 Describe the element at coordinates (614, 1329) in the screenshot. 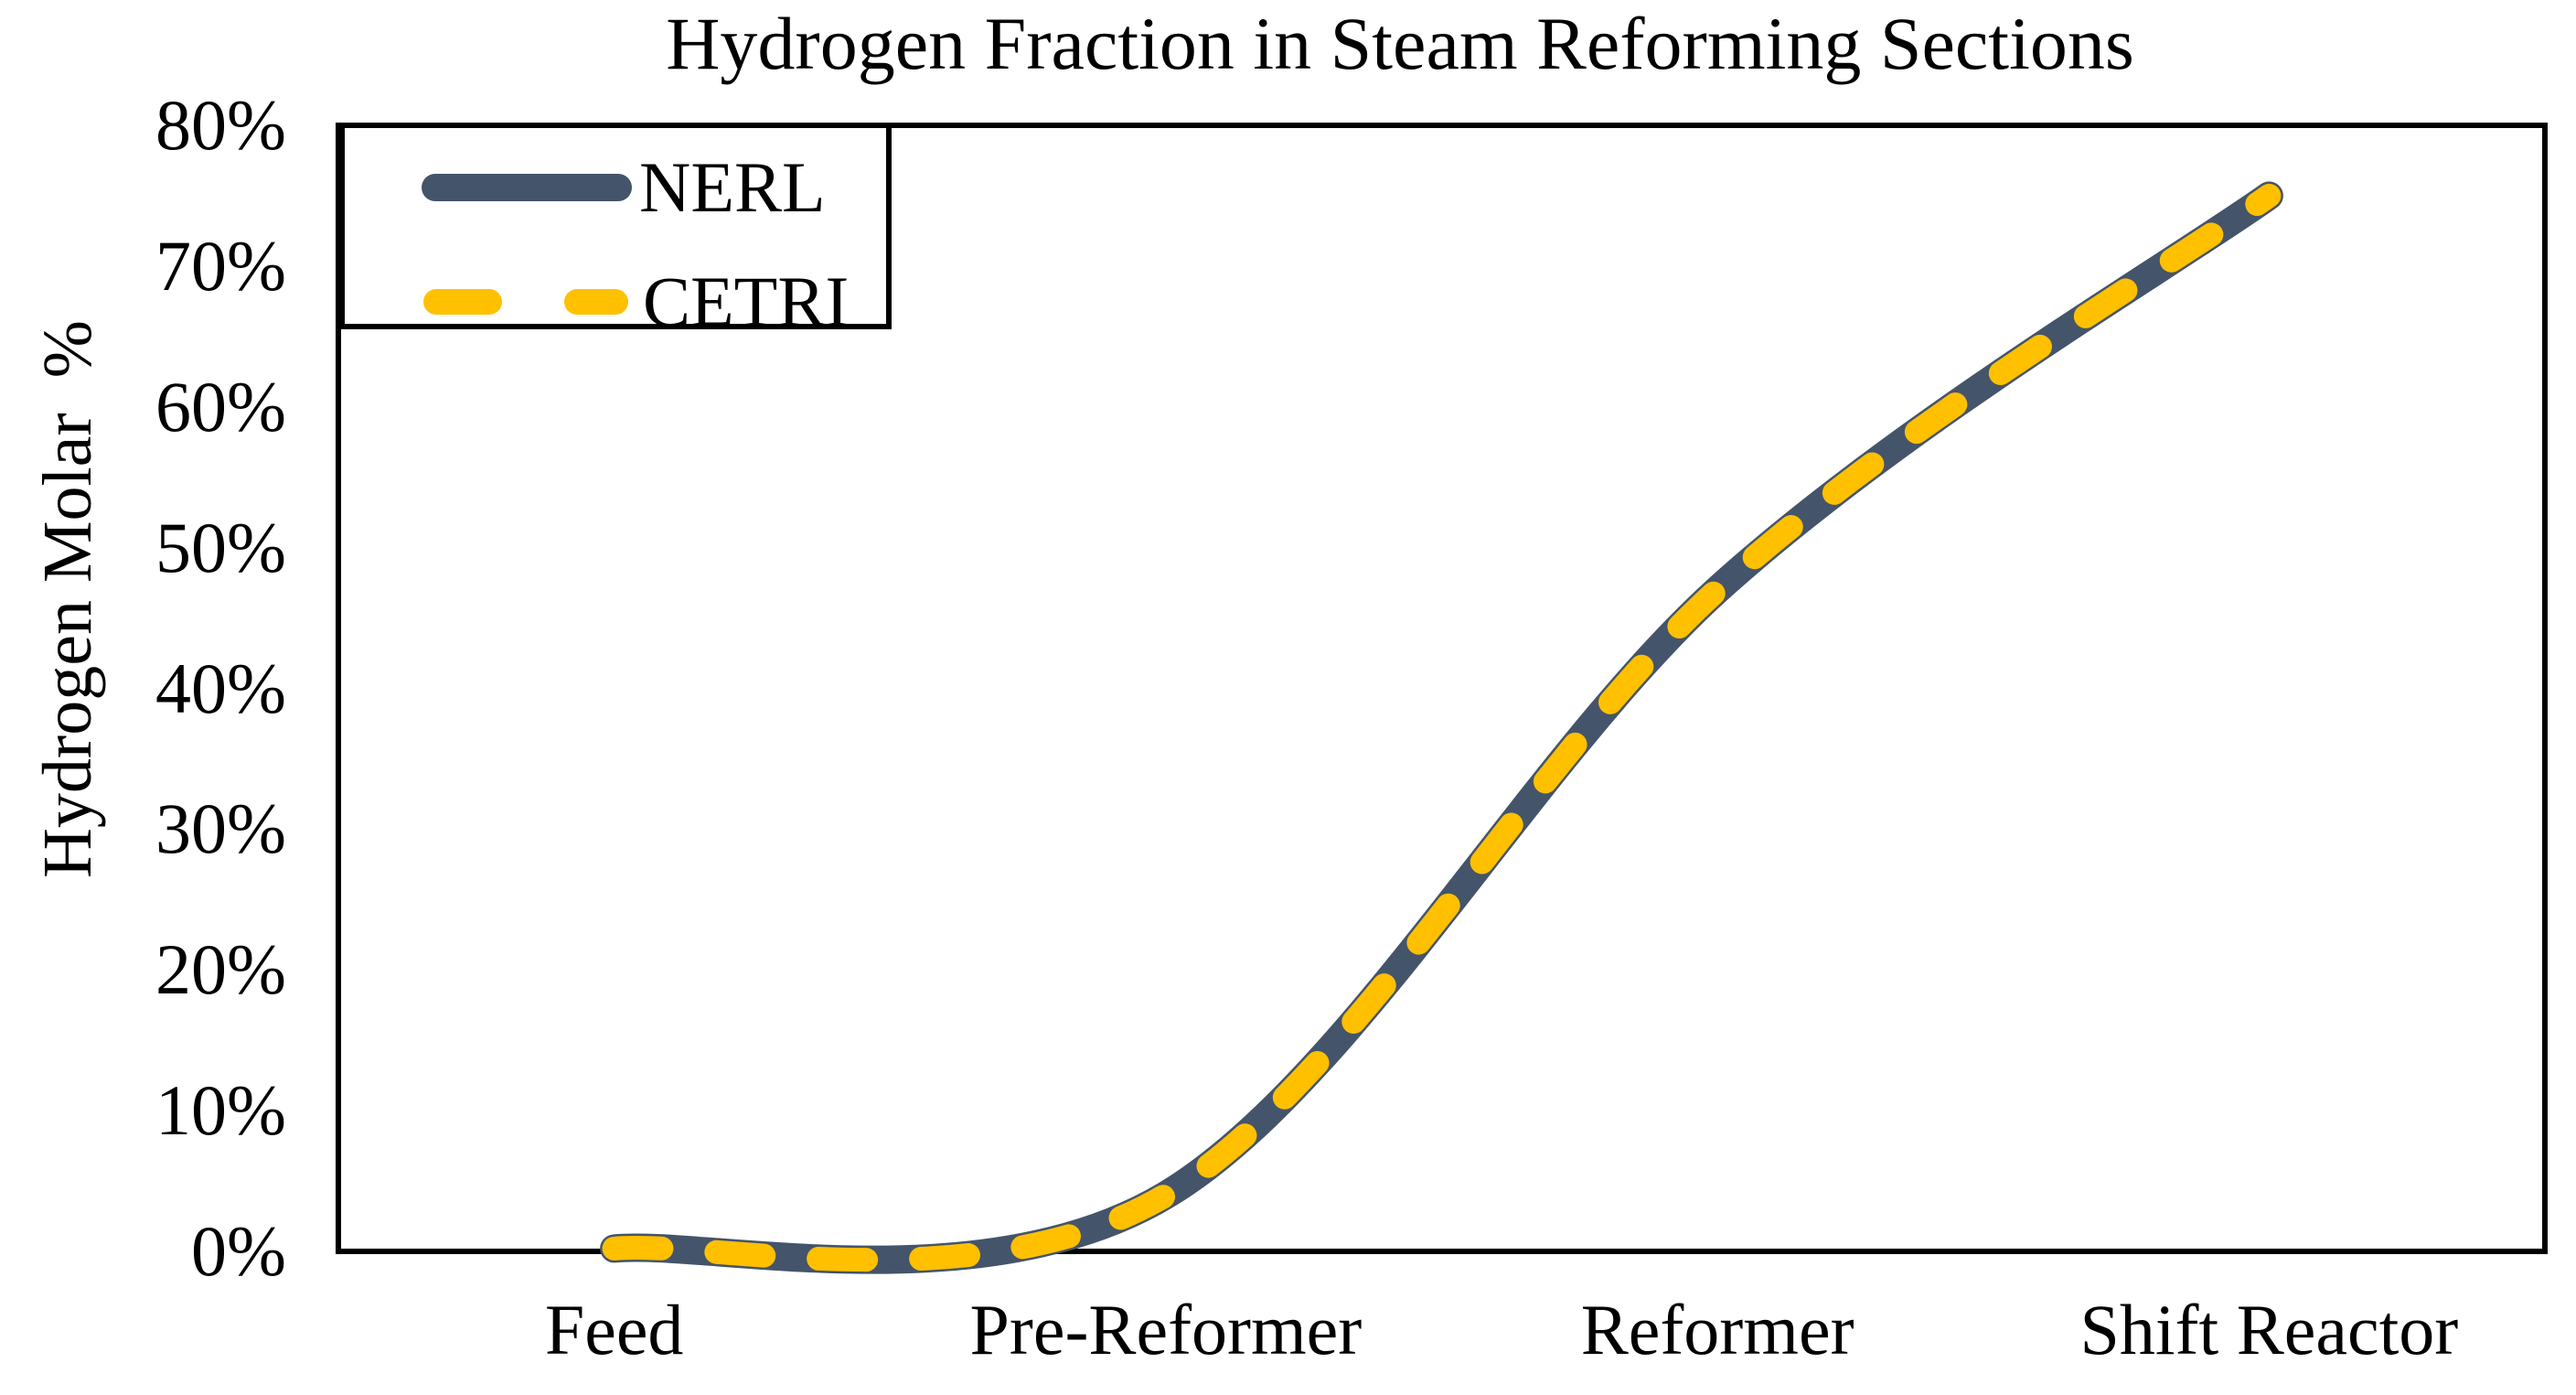

I see `x-tick-label: Feed` at that location.